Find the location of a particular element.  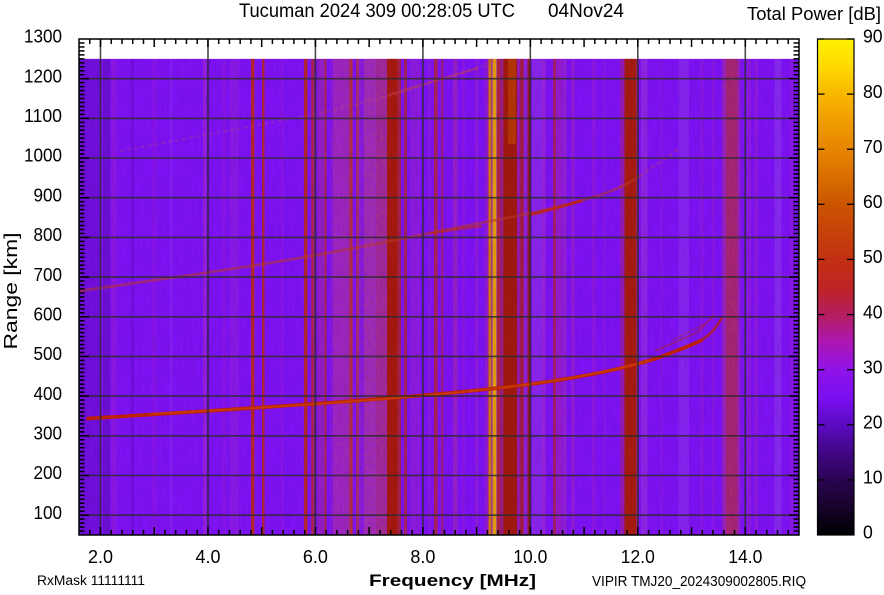

svg-text: 40 is located at coordinates (873, 311).